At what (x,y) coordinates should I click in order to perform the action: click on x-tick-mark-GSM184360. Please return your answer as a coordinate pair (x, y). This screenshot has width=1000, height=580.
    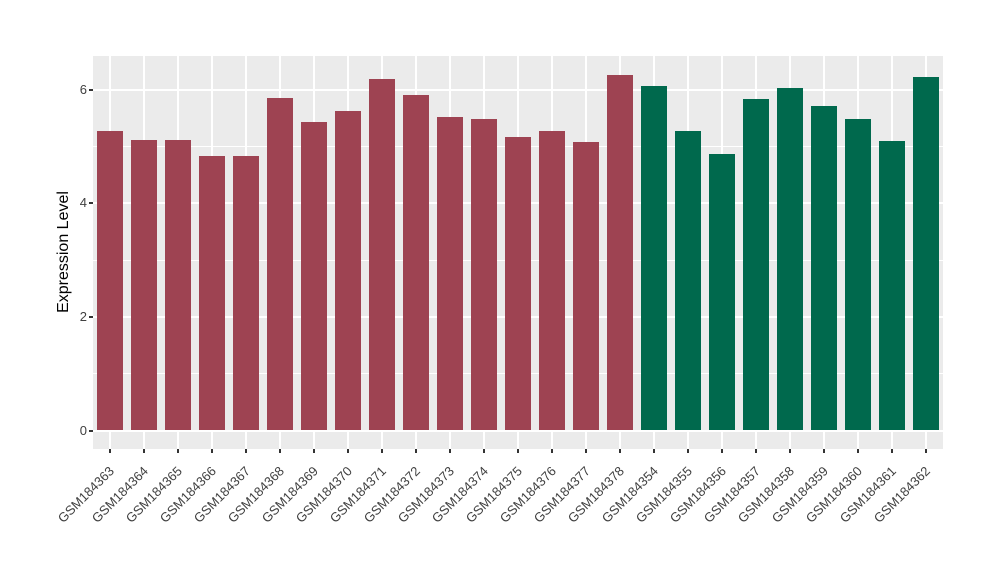
    Looking at the image, I should click on (858, 451).